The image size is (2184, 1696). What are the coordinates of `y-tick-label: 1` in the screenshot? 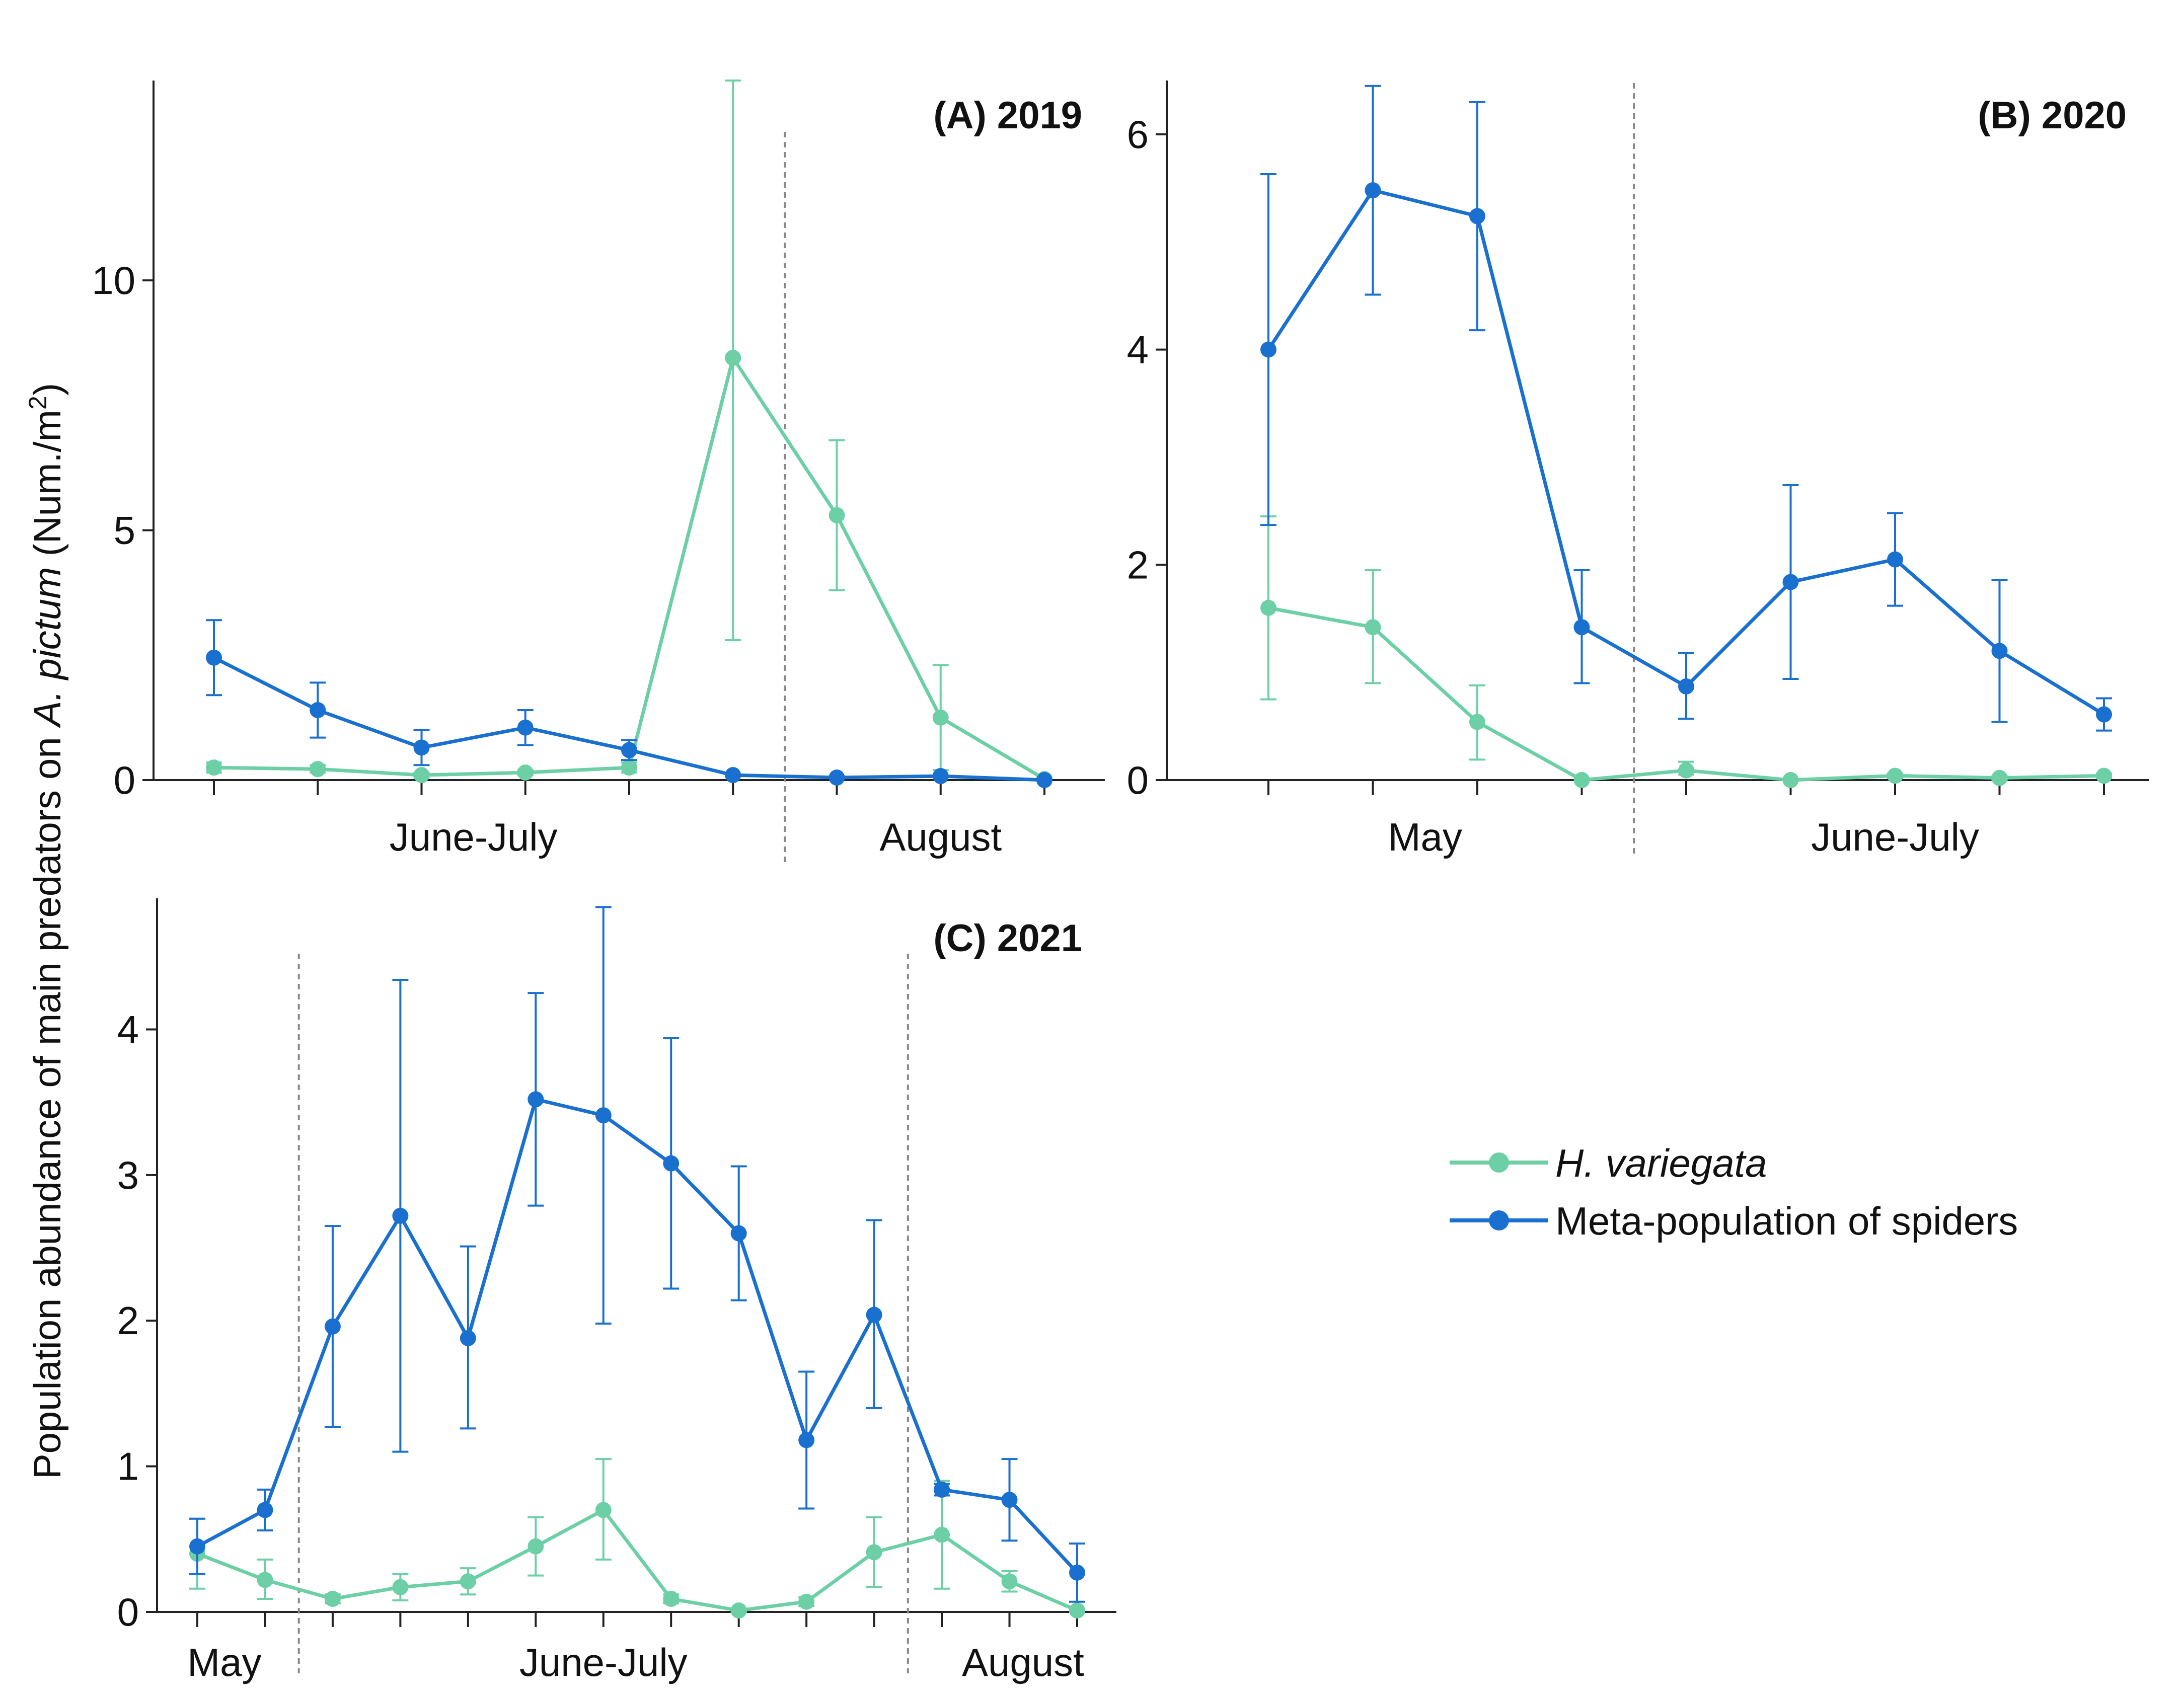 It's located at (128, 1467).